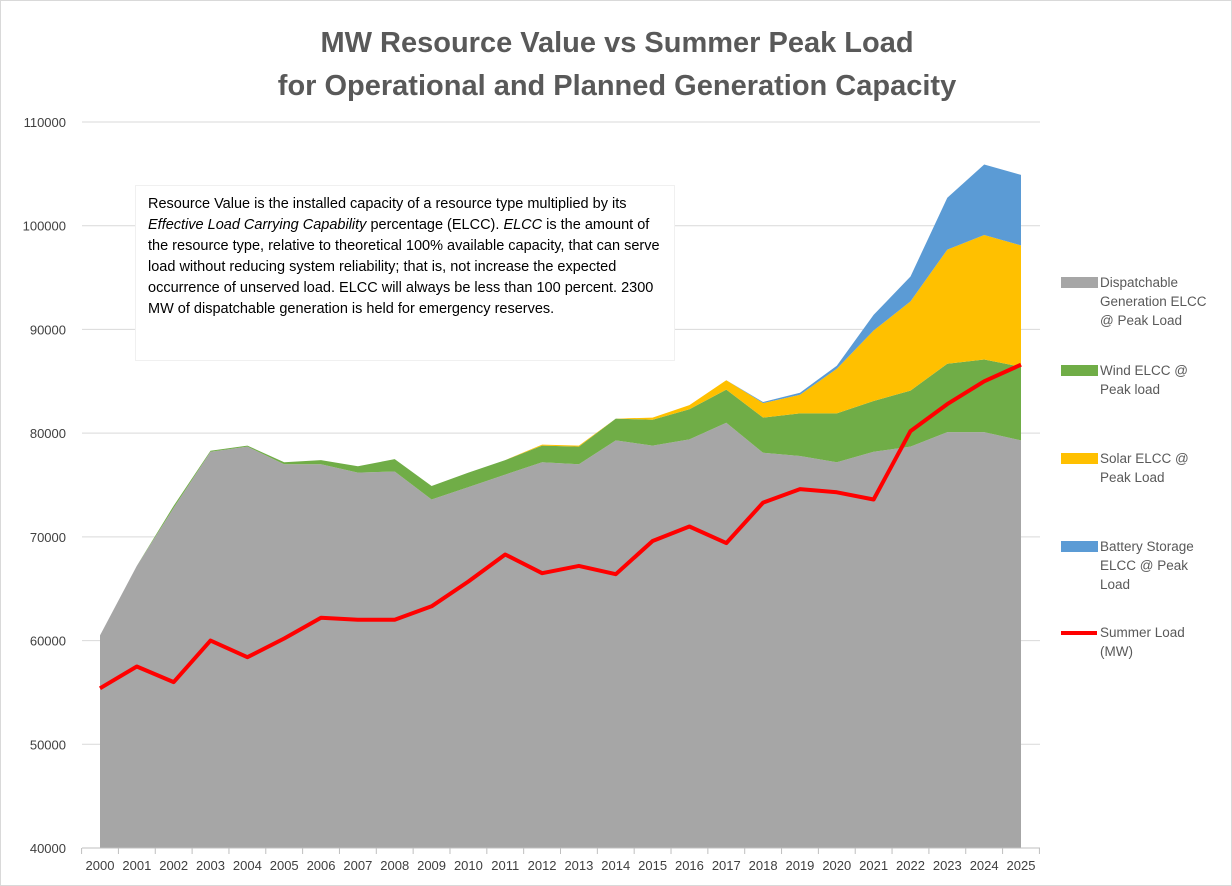  Describe the element at coordinates (394, 865) in the screenshot. I see `x-tick-label-8: 2008` at that location.